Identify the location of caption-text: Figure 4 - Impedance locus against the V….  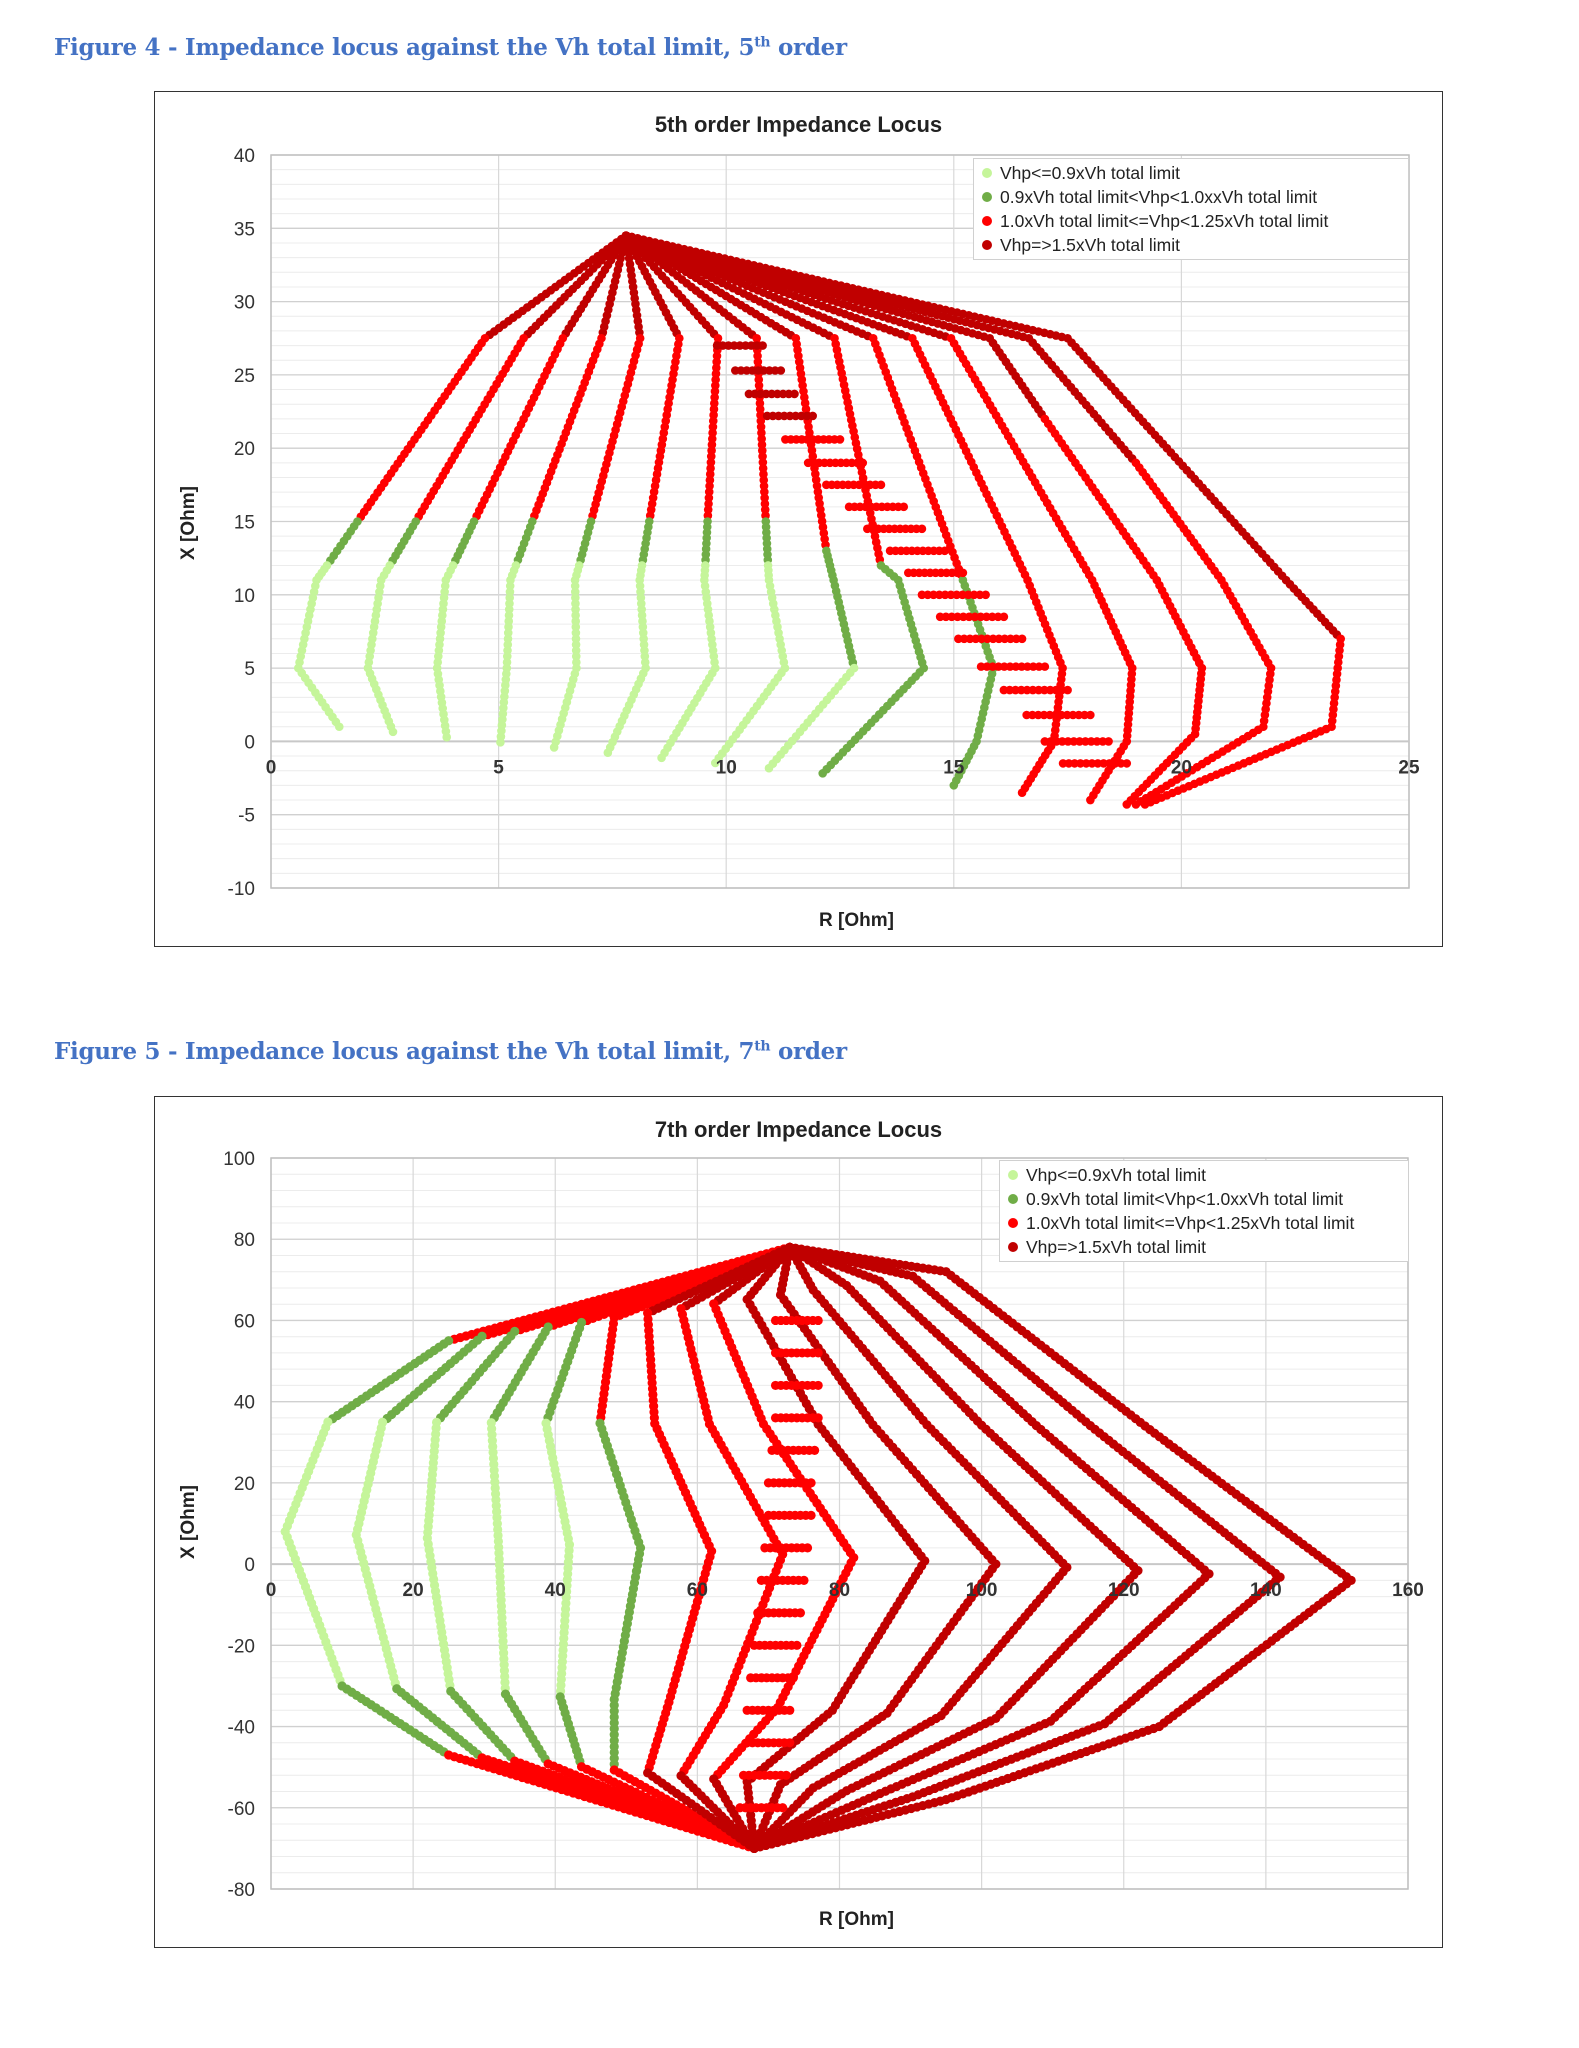
(404, 47).